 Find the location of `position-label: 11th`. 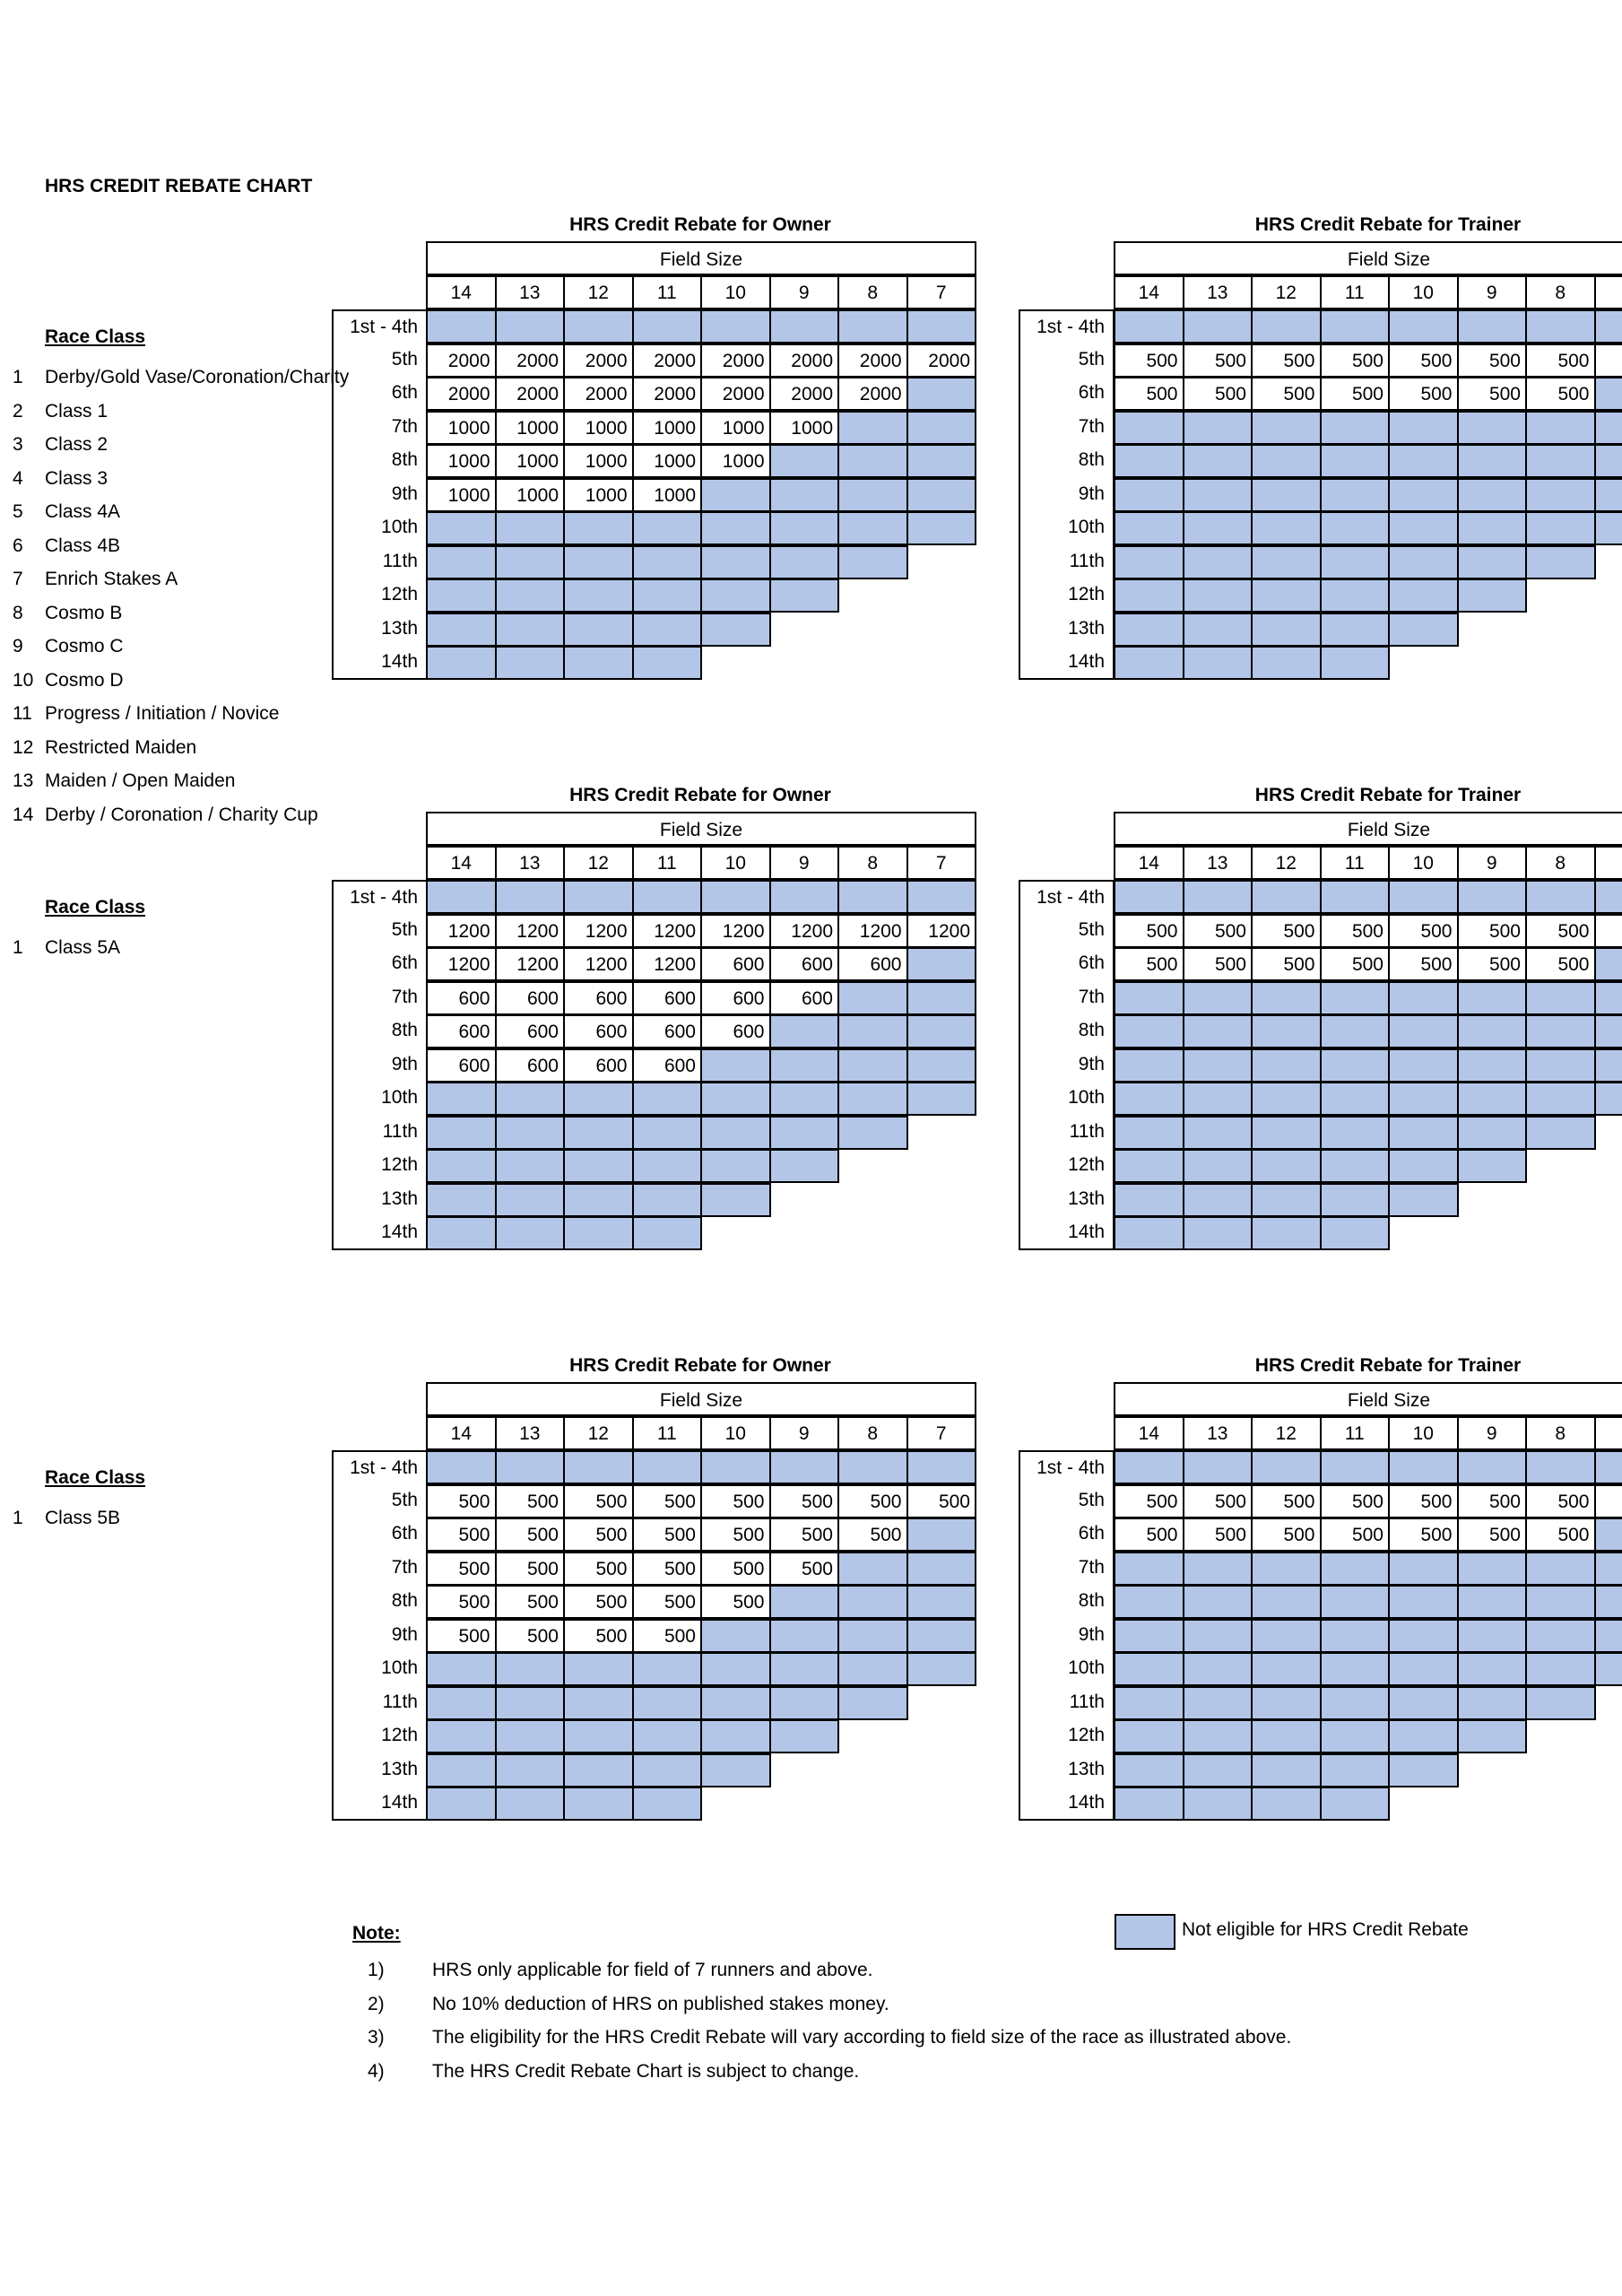

position-label: 11th is located at coordinates (380, 1702).